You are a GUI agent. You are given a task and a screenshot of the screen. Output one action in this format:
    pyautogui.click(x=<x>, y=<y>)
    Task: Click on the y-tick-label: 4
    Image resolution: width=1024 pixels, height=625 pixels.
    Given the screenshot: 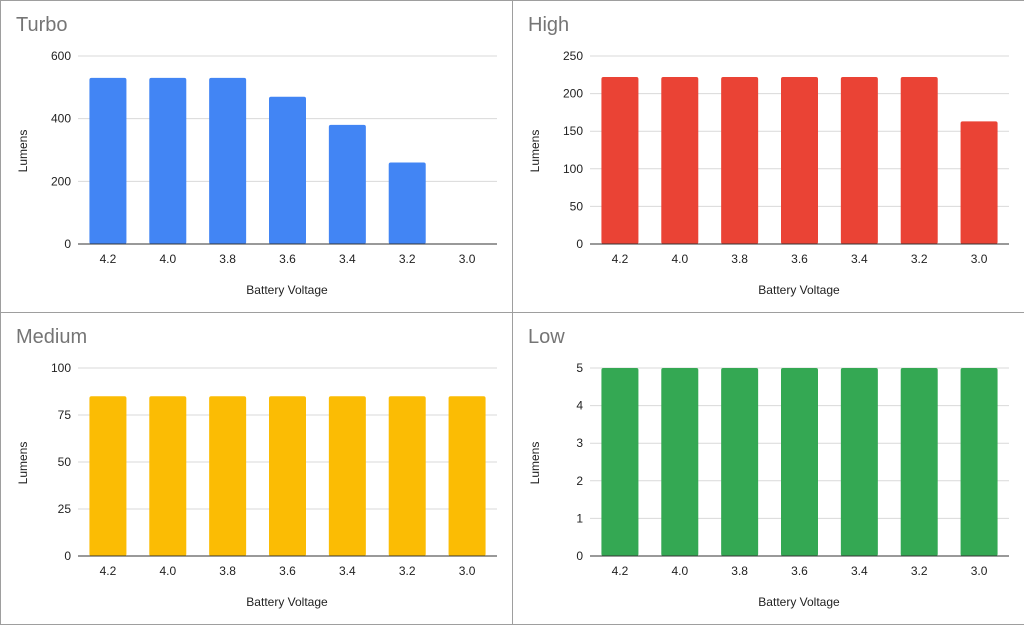 What is the action you would take?
    pyautogui.click(x=579, y=406)
    